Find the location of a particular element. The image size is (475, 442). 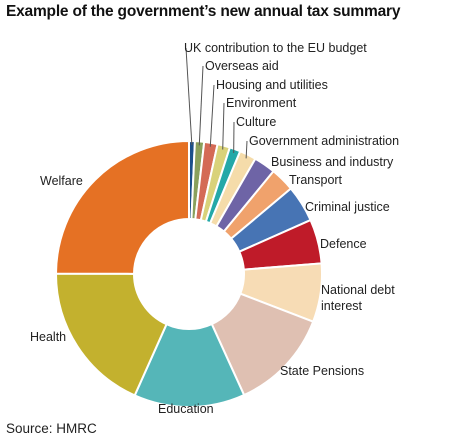

label-education: Education is located at coordinates (186, 409).